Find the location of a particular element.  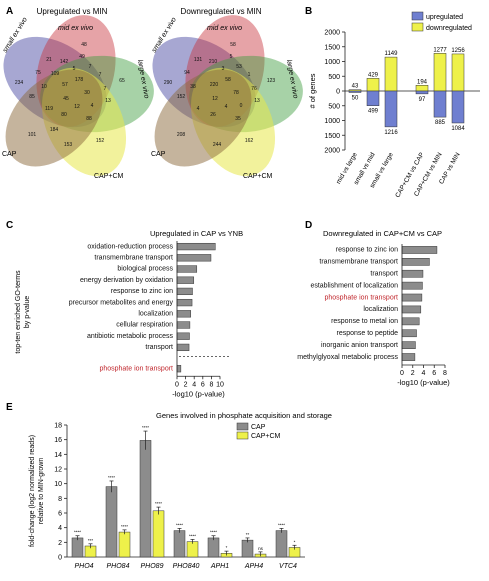

venn-down-number: 53 is located at coordinates (239, 67).